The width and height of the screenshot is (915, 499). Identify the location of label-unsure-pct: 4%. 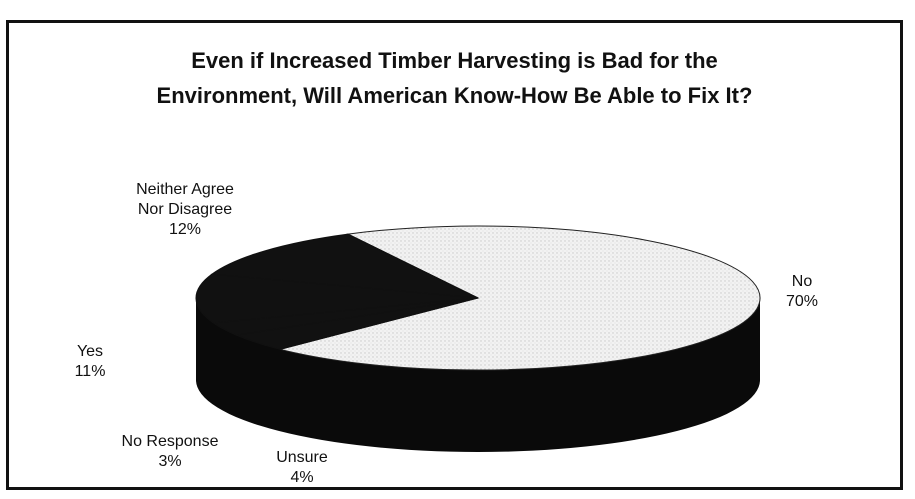
(302, 477).